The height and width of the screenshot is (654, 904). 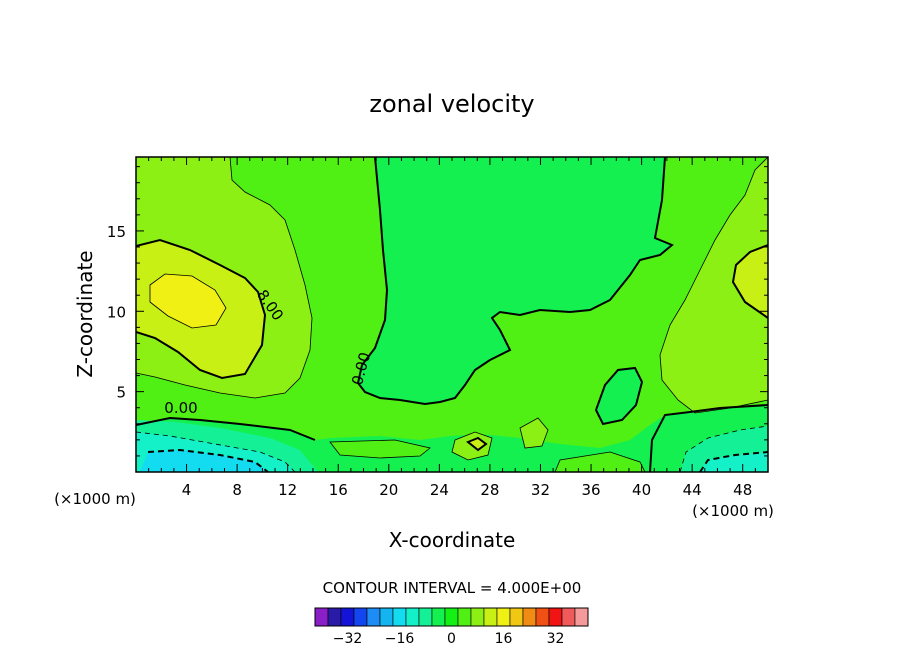 I want to click on y-tick-label: 10, so click(x=116, y=312).